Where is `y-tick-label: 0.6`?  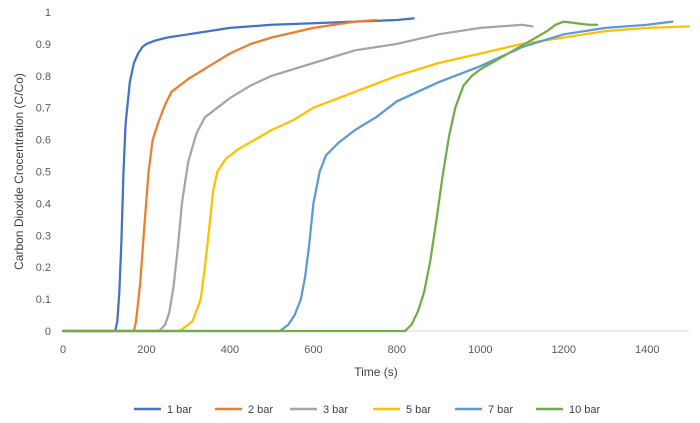 y-tick-label: 0.6 is located at coordinates (43, 141).